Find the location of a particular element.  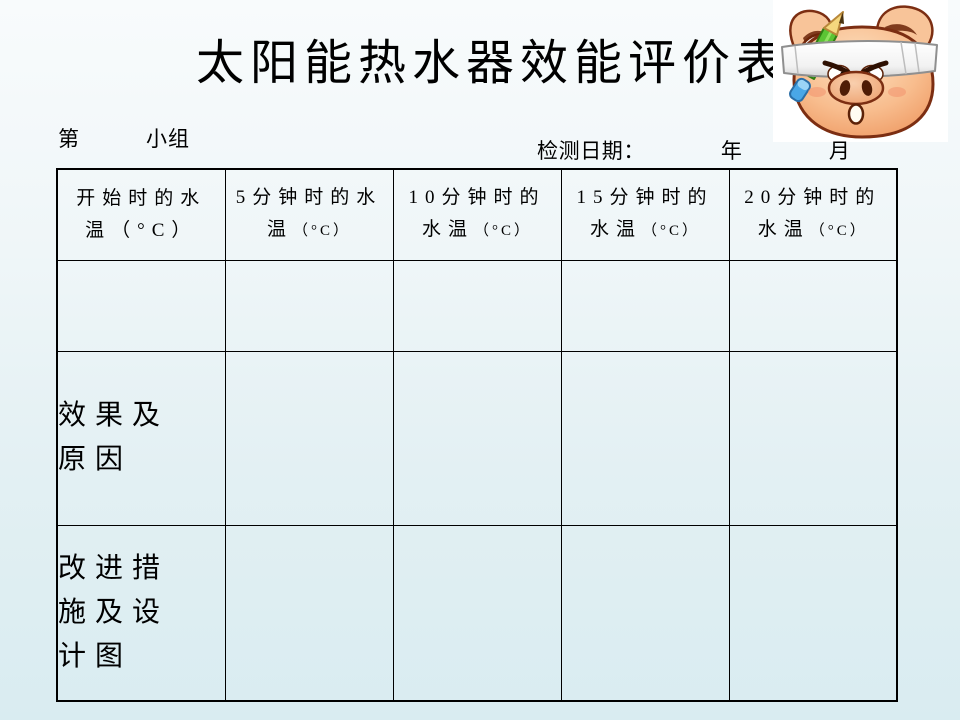

pig-snout is located at coordinates (856, 88).